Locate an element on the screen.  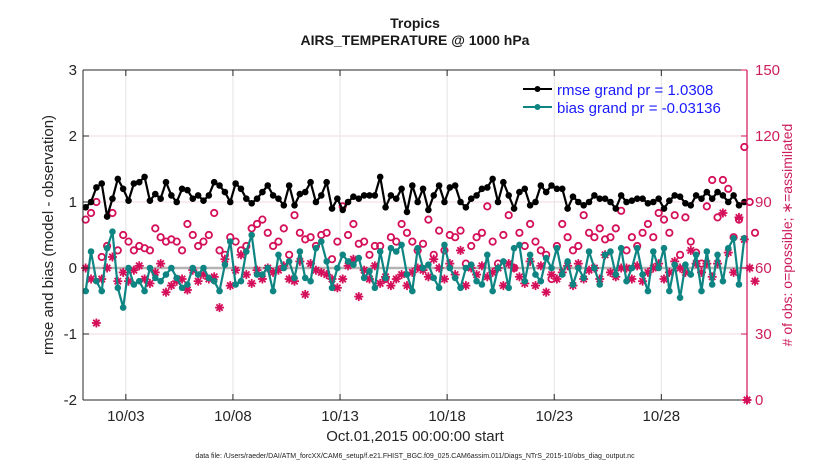
y-tick-label: -1 is located at coordinates (70, 334).